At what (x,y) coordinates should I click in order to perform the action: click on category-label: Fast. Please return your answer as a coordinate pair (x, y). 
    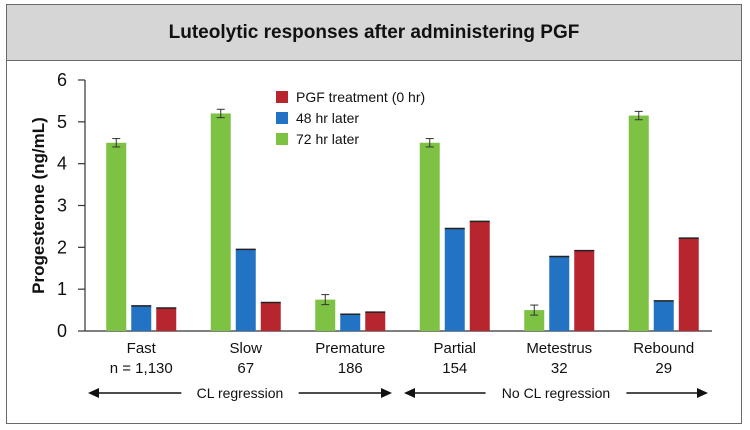
    Looking at the image, I should click on (142, 348).